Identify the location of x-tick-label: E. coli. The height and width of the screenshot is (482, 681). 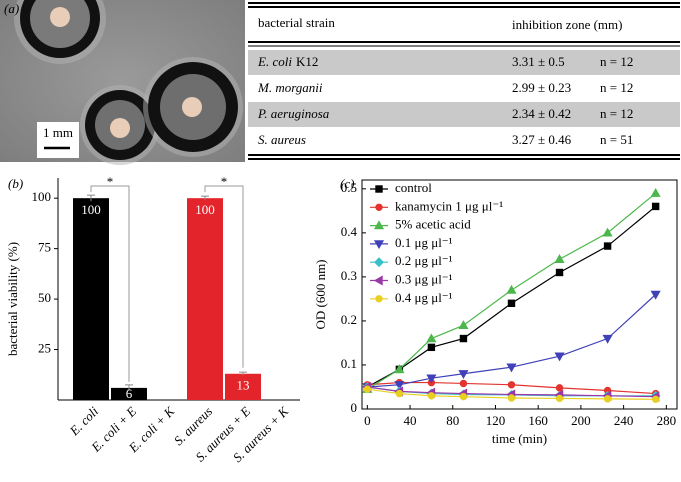
(84, 421).